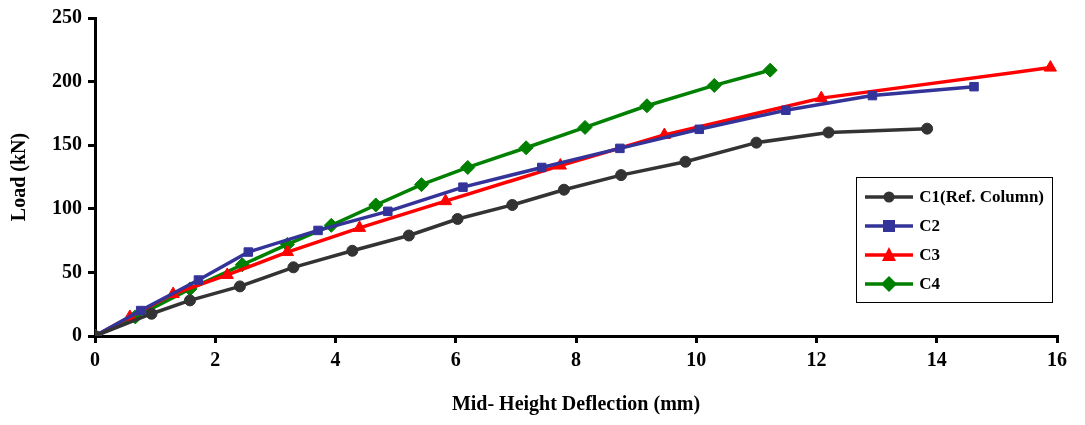  I want to click on y-axis-title: Load (kN), so click(19, 177).